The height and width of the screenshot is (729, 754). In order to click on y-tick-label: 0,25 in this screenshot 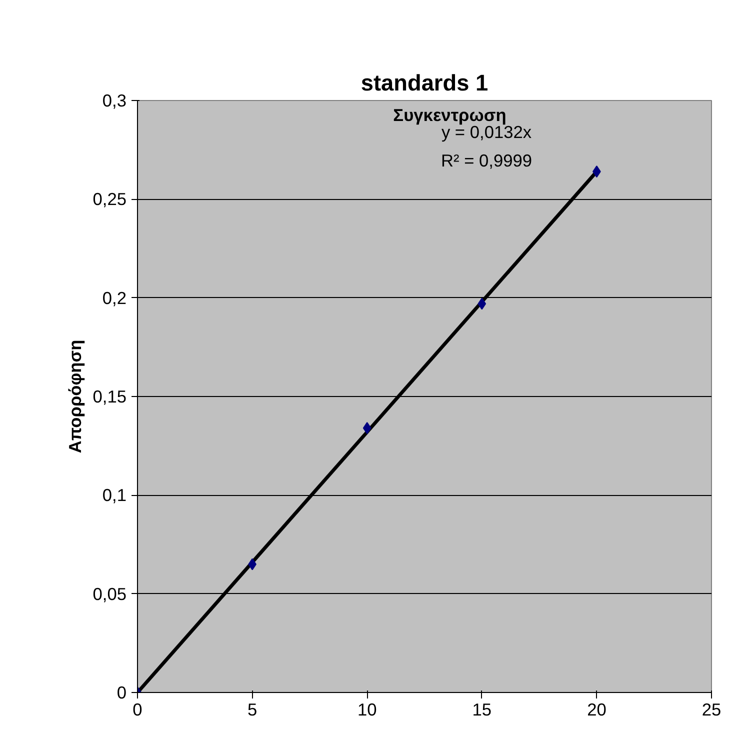, I will do `click(109, 199)`.